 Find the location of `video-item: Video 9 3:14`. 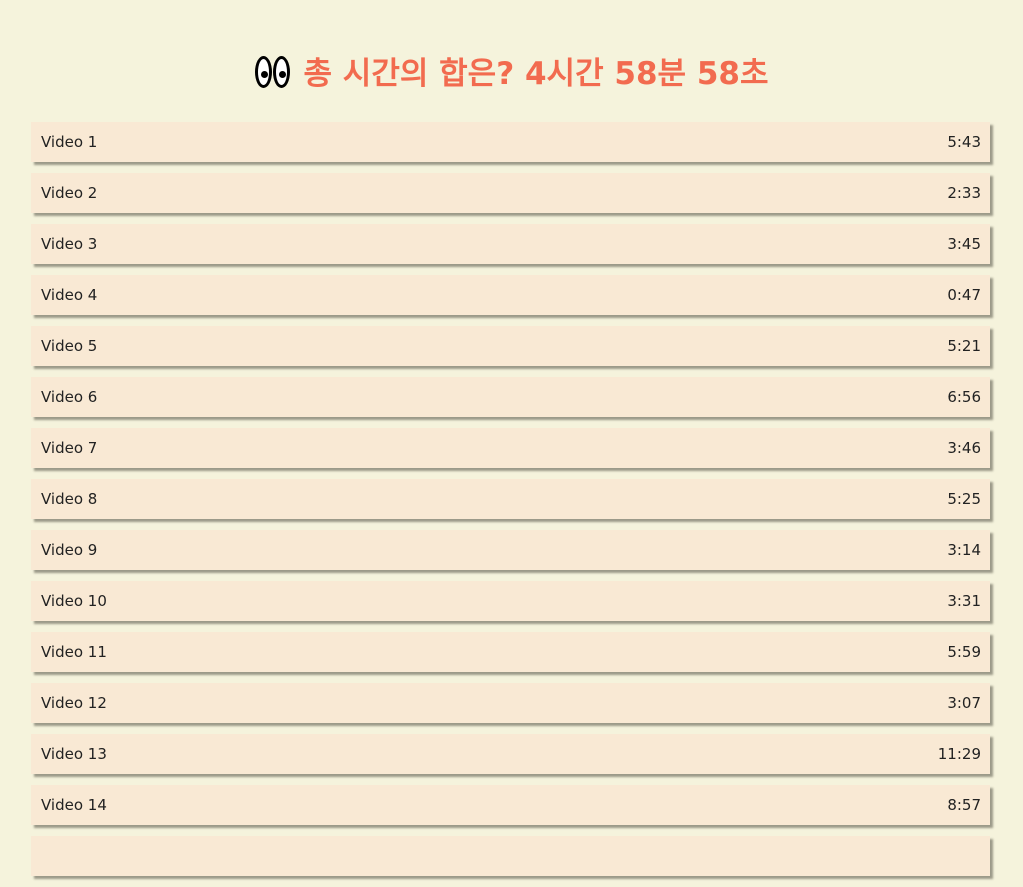

video-item: Video 9 3:14 is located at coordinates (510, 550).